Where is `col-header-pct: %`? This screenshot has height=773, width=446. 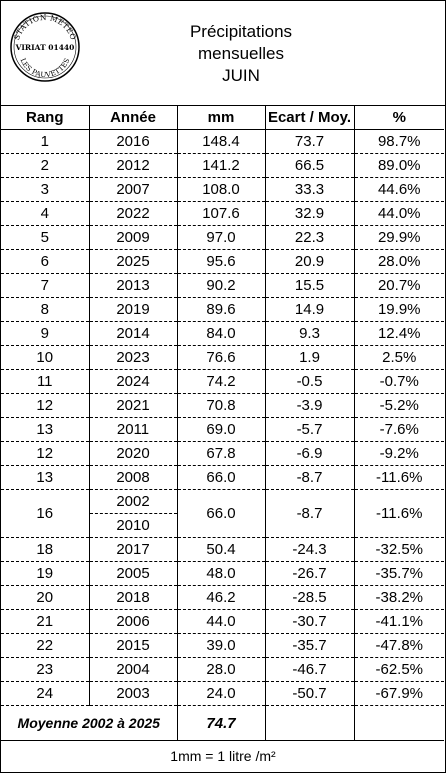
col-header-pct: % is located at coordinates (399, 118).